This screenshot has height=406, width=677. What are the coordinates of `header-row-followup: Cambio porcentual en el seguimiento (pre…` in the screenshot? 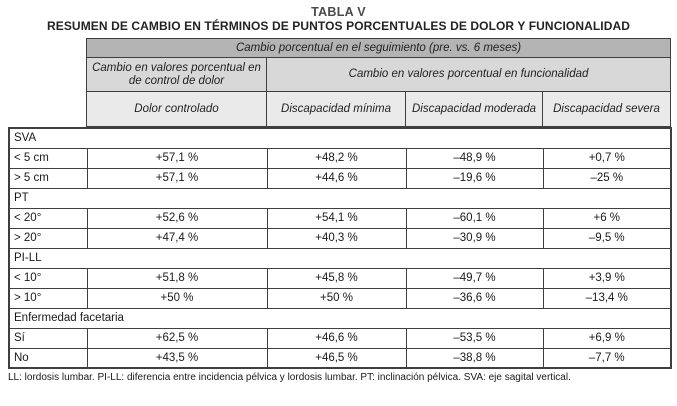 It's located at (378, 48).